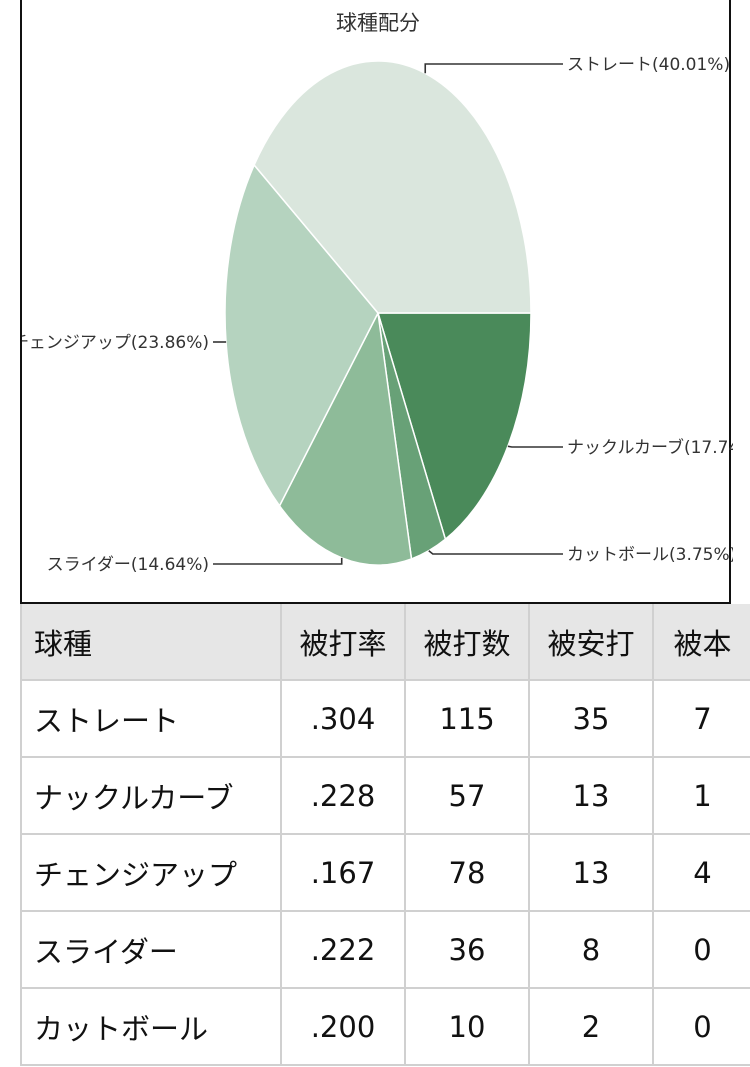  I want to click on cell-hits: 8, so click(591, 950).